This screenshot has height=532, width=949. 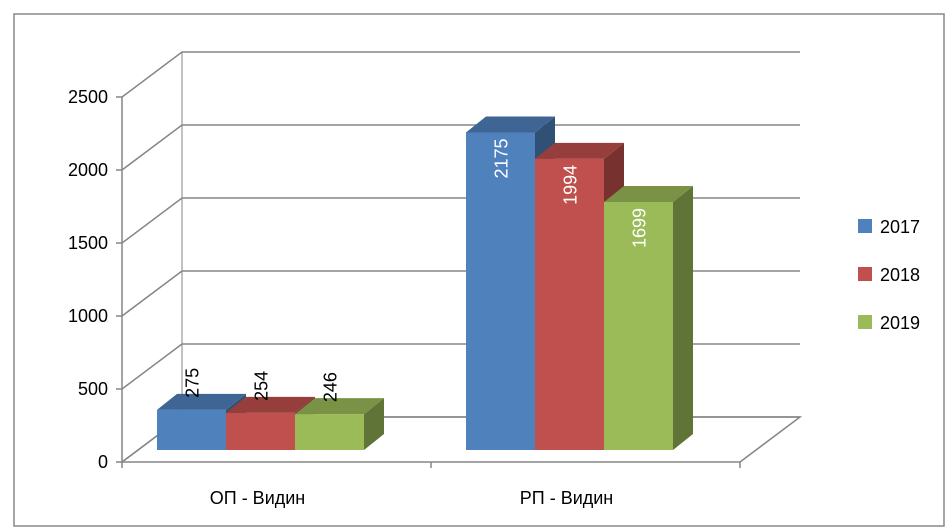 What do you see at coordinates (88, 170) in the screenshot?
I see `y-tick-label: 2000` at bounding box center [88, 170].